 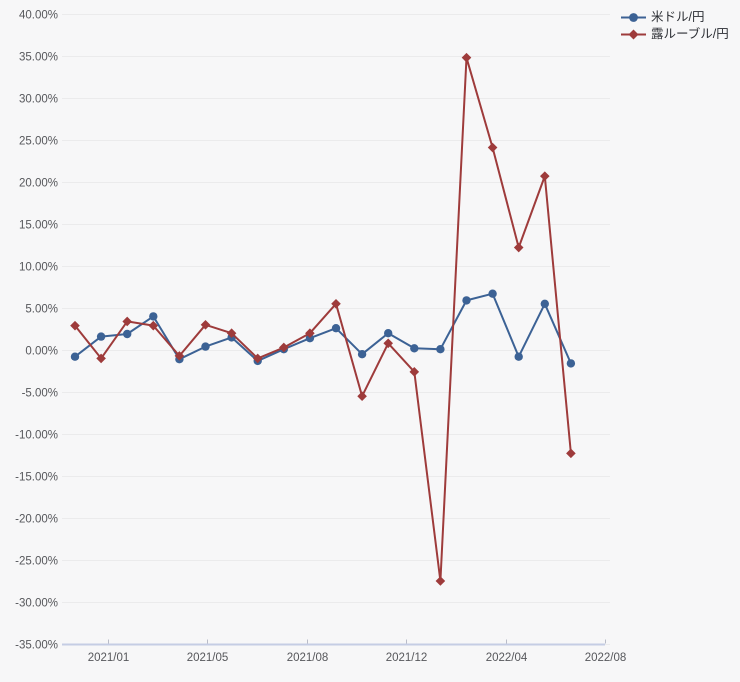 I want to click on y-axis-label: -5.00%, so click(x=40, y=394).